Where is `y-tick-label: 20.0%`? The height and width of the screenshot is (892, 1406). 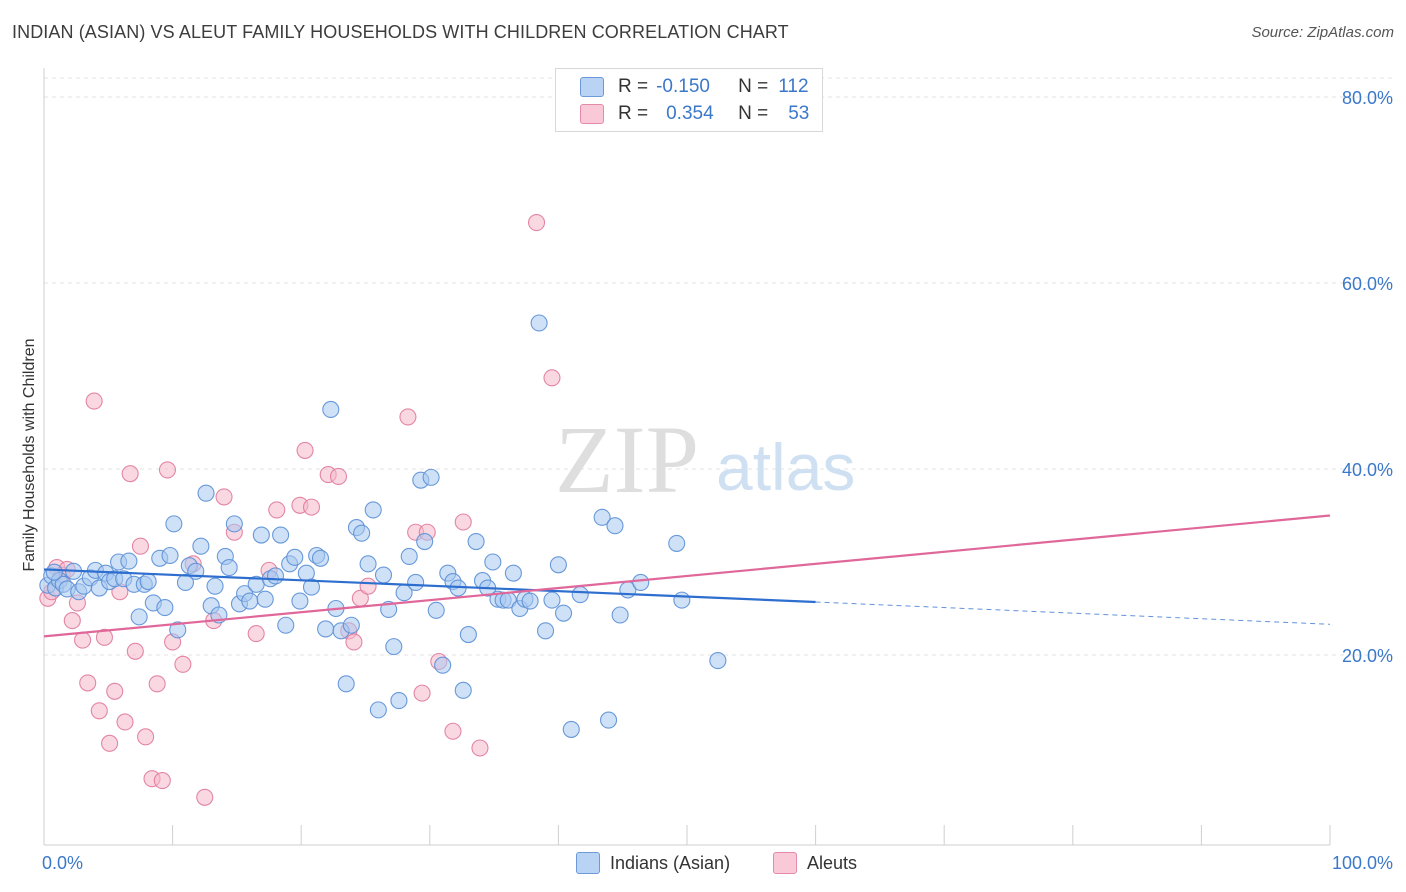 y-tick-label: 20.0% is located at coordinates (1367, 656).